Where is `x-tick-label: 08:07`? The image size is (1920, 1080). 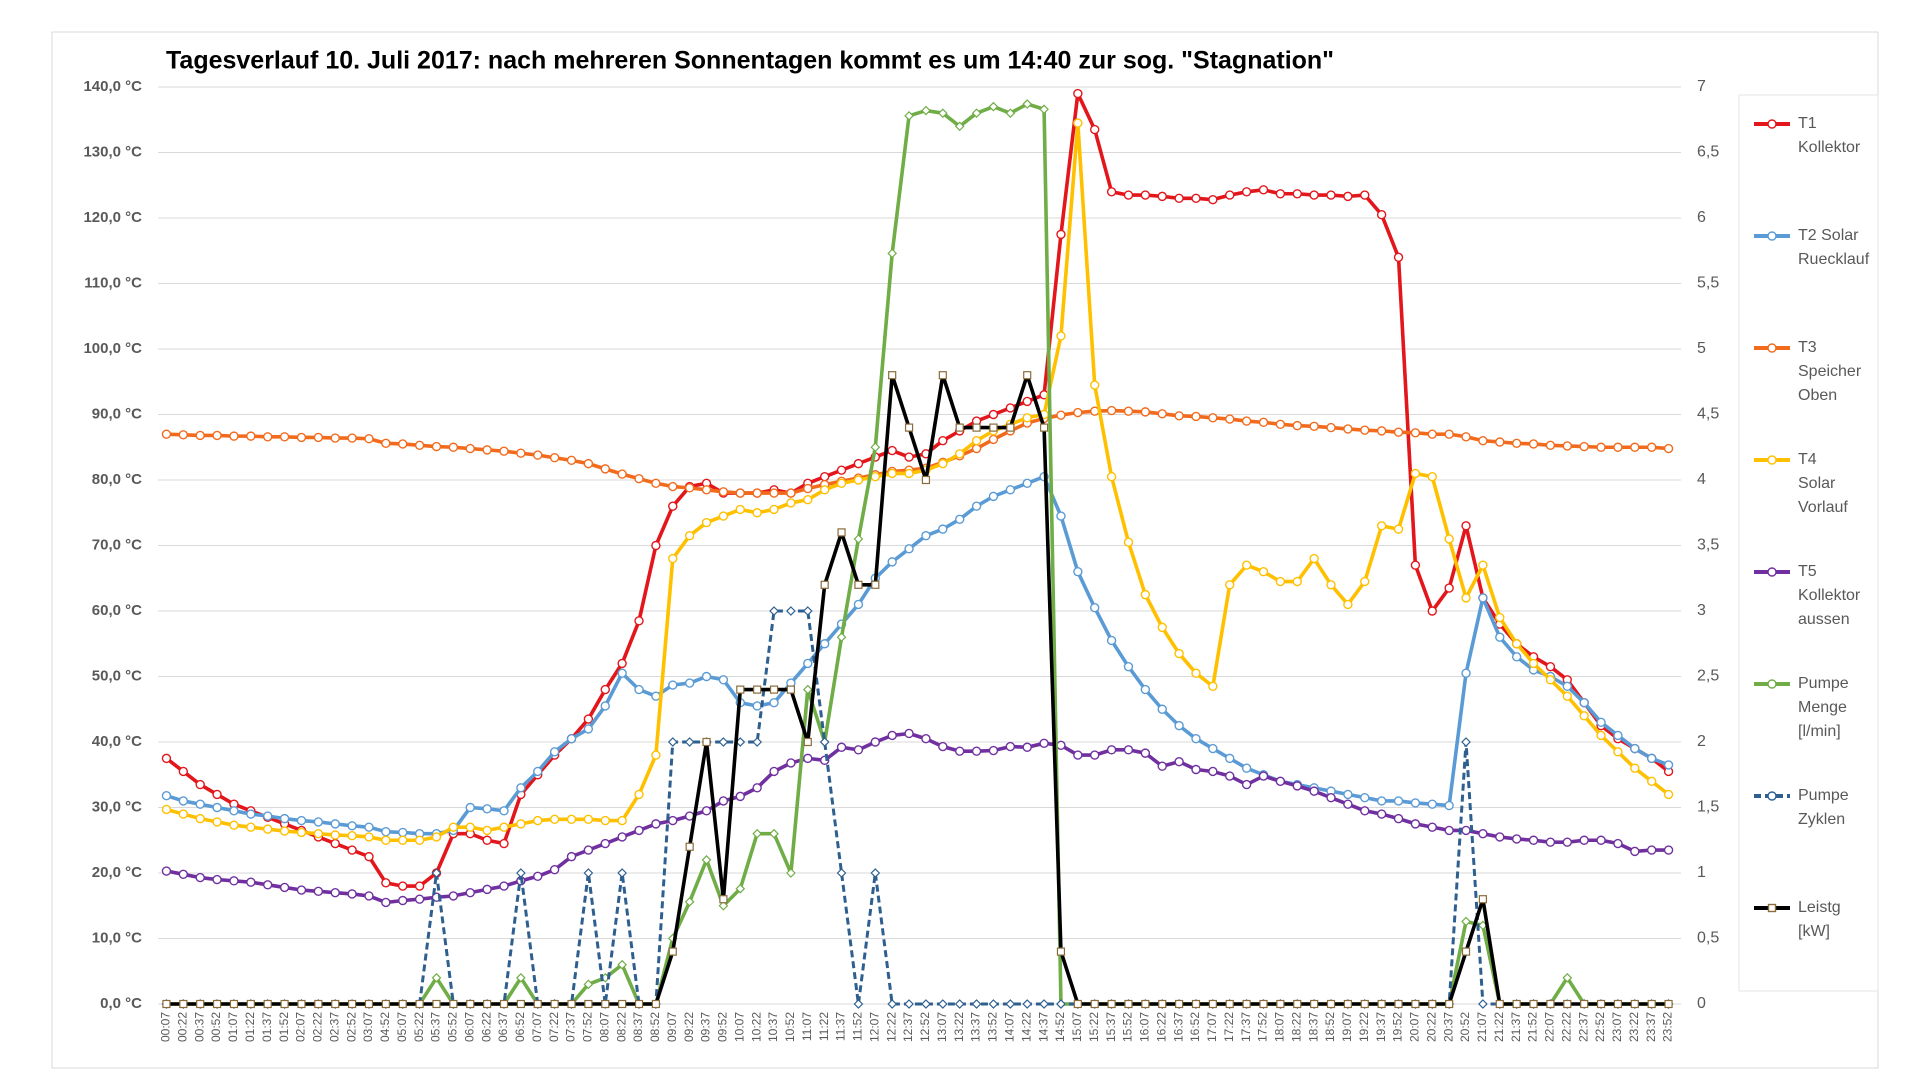 x-tick-label: 08:07 is located at coordinates (604, 1027).